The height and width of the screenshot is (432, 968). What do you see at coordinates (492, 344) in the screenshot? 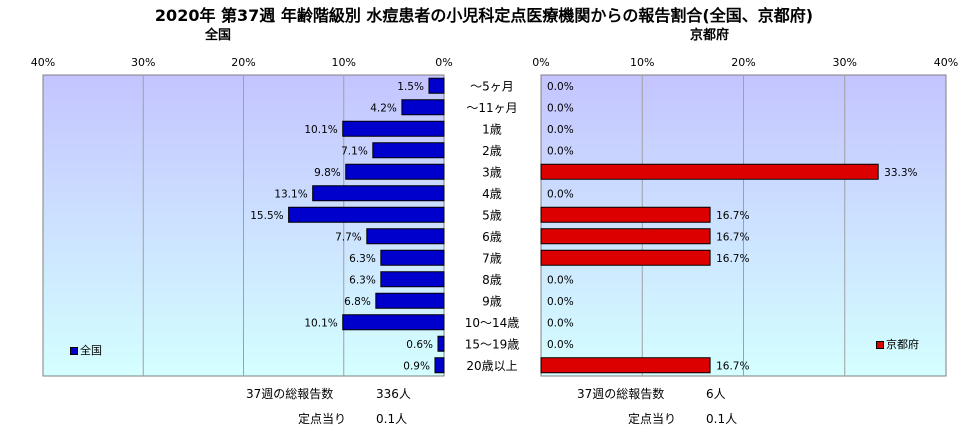
I see `category-label: 15～19歳` at bounding box center [492, 344].